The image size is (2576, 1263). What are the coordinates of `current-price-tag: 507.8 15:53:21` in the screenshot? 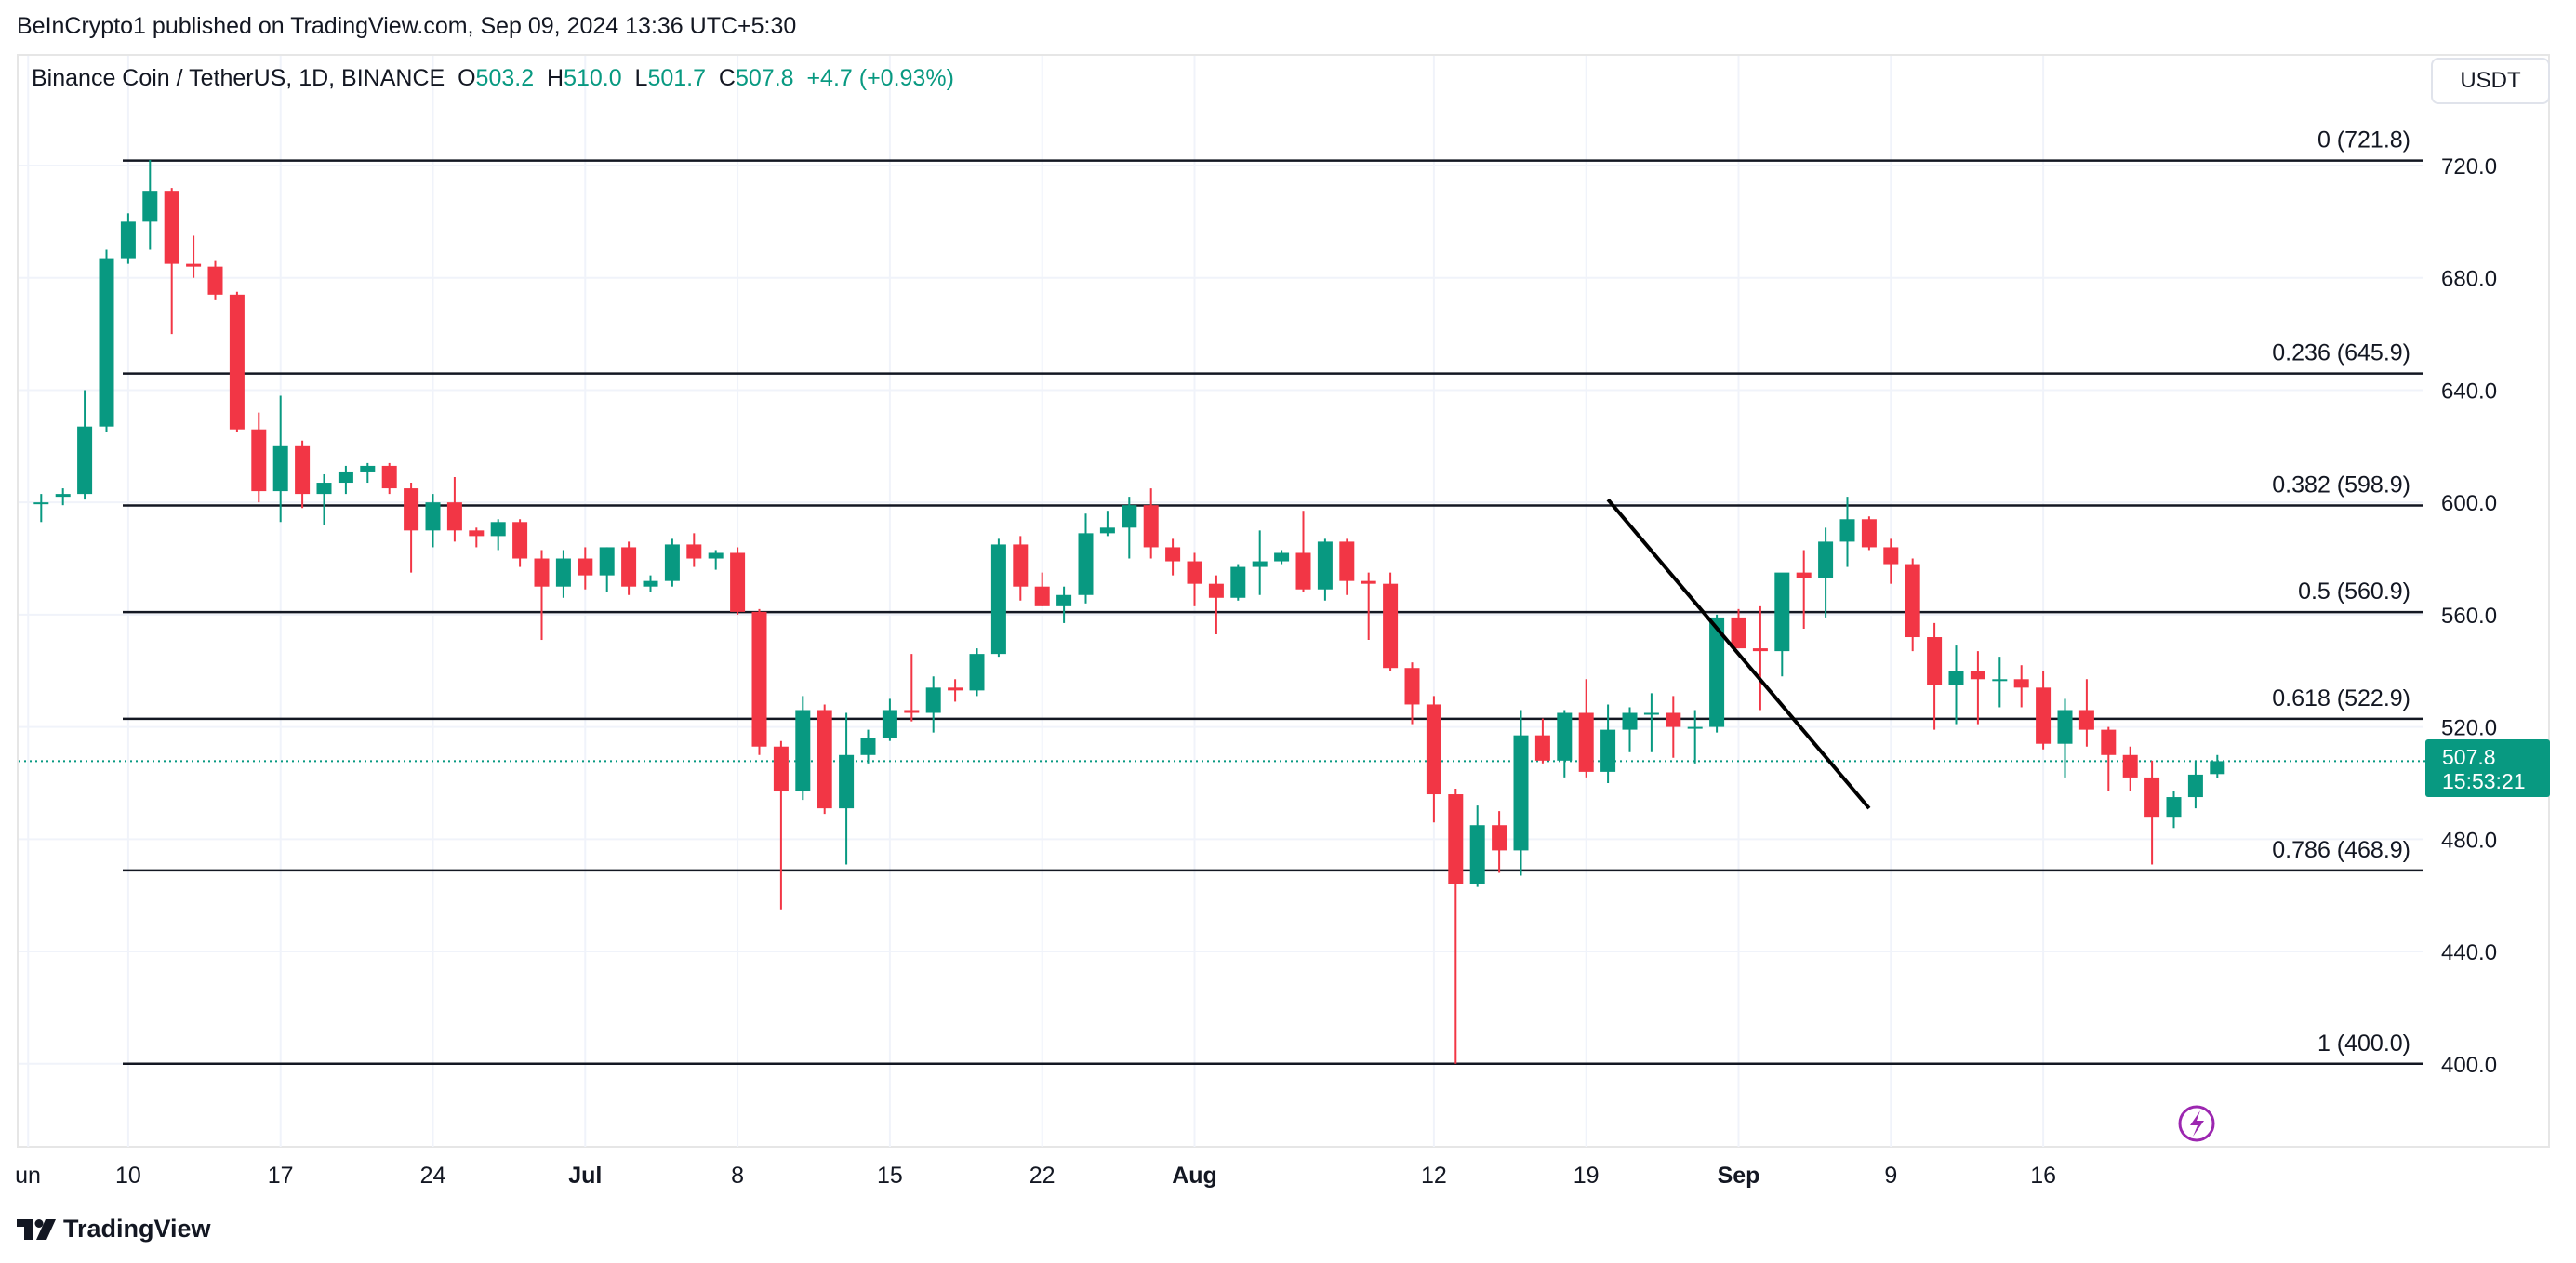 It's located at (2487, 768).